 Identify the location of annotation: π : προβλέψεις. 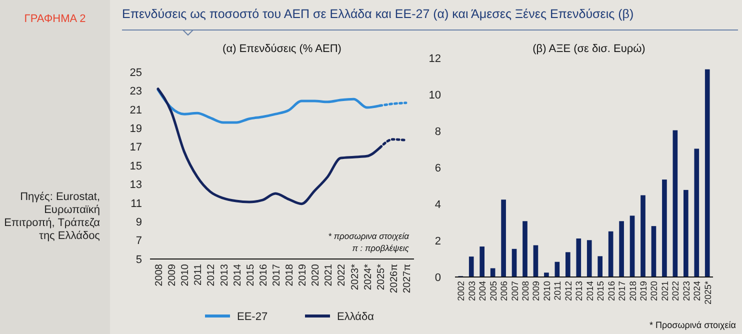
(381, 248).